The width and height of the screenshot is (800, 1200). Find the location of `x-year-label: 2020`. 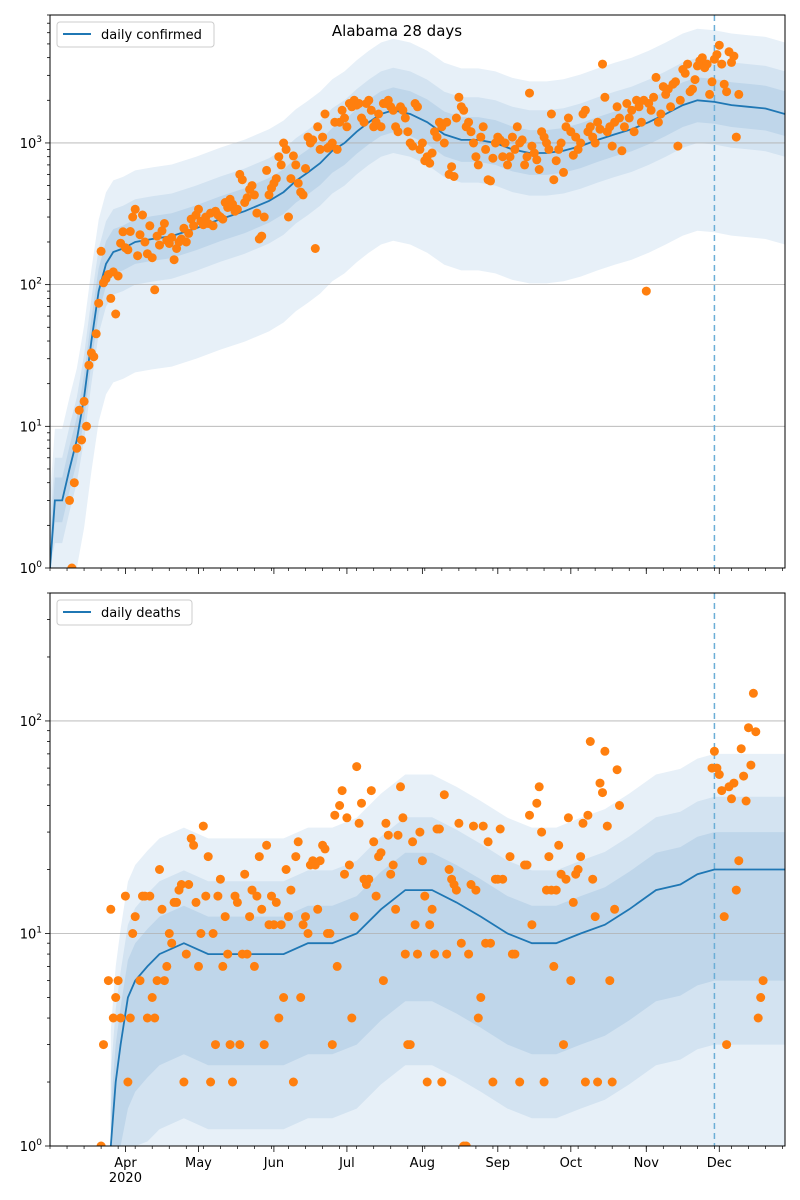

x-year-label: 2020 is located at coordinates (125, 1178).